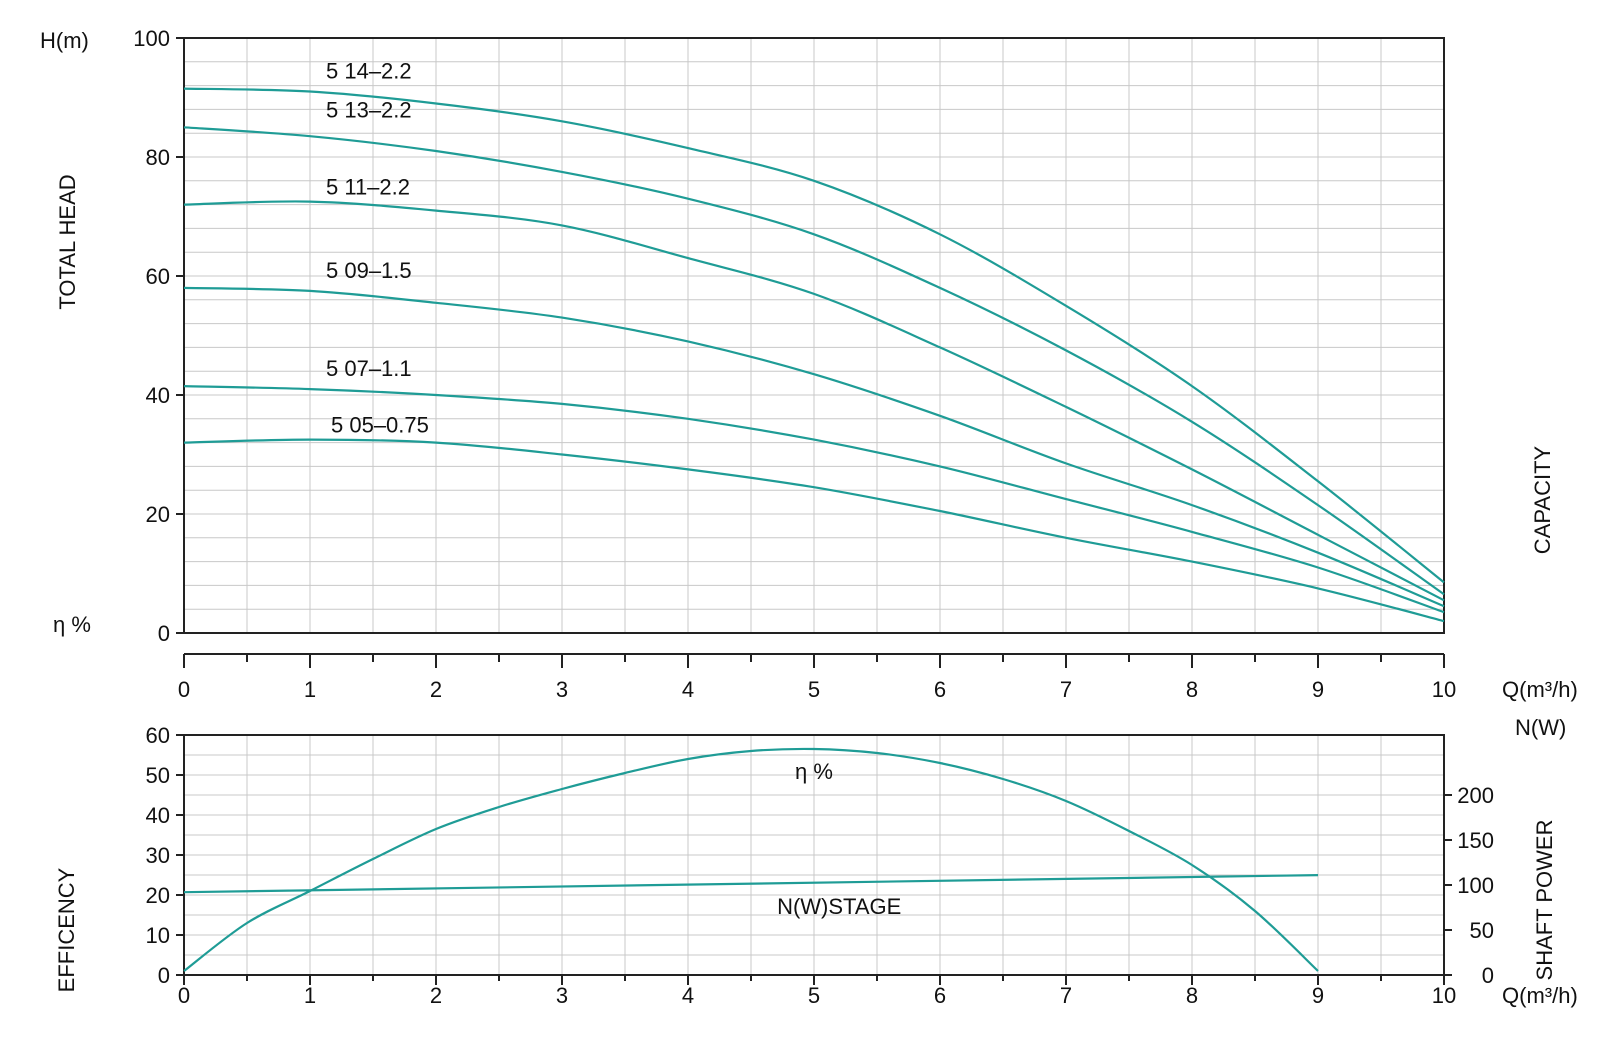 This screenshot has height=1039, width=1616. What do you see at coordinates (369, 270) in the screenshot?
I see `curve-label: 5 09–1.5` at bounding box center [369, 270].